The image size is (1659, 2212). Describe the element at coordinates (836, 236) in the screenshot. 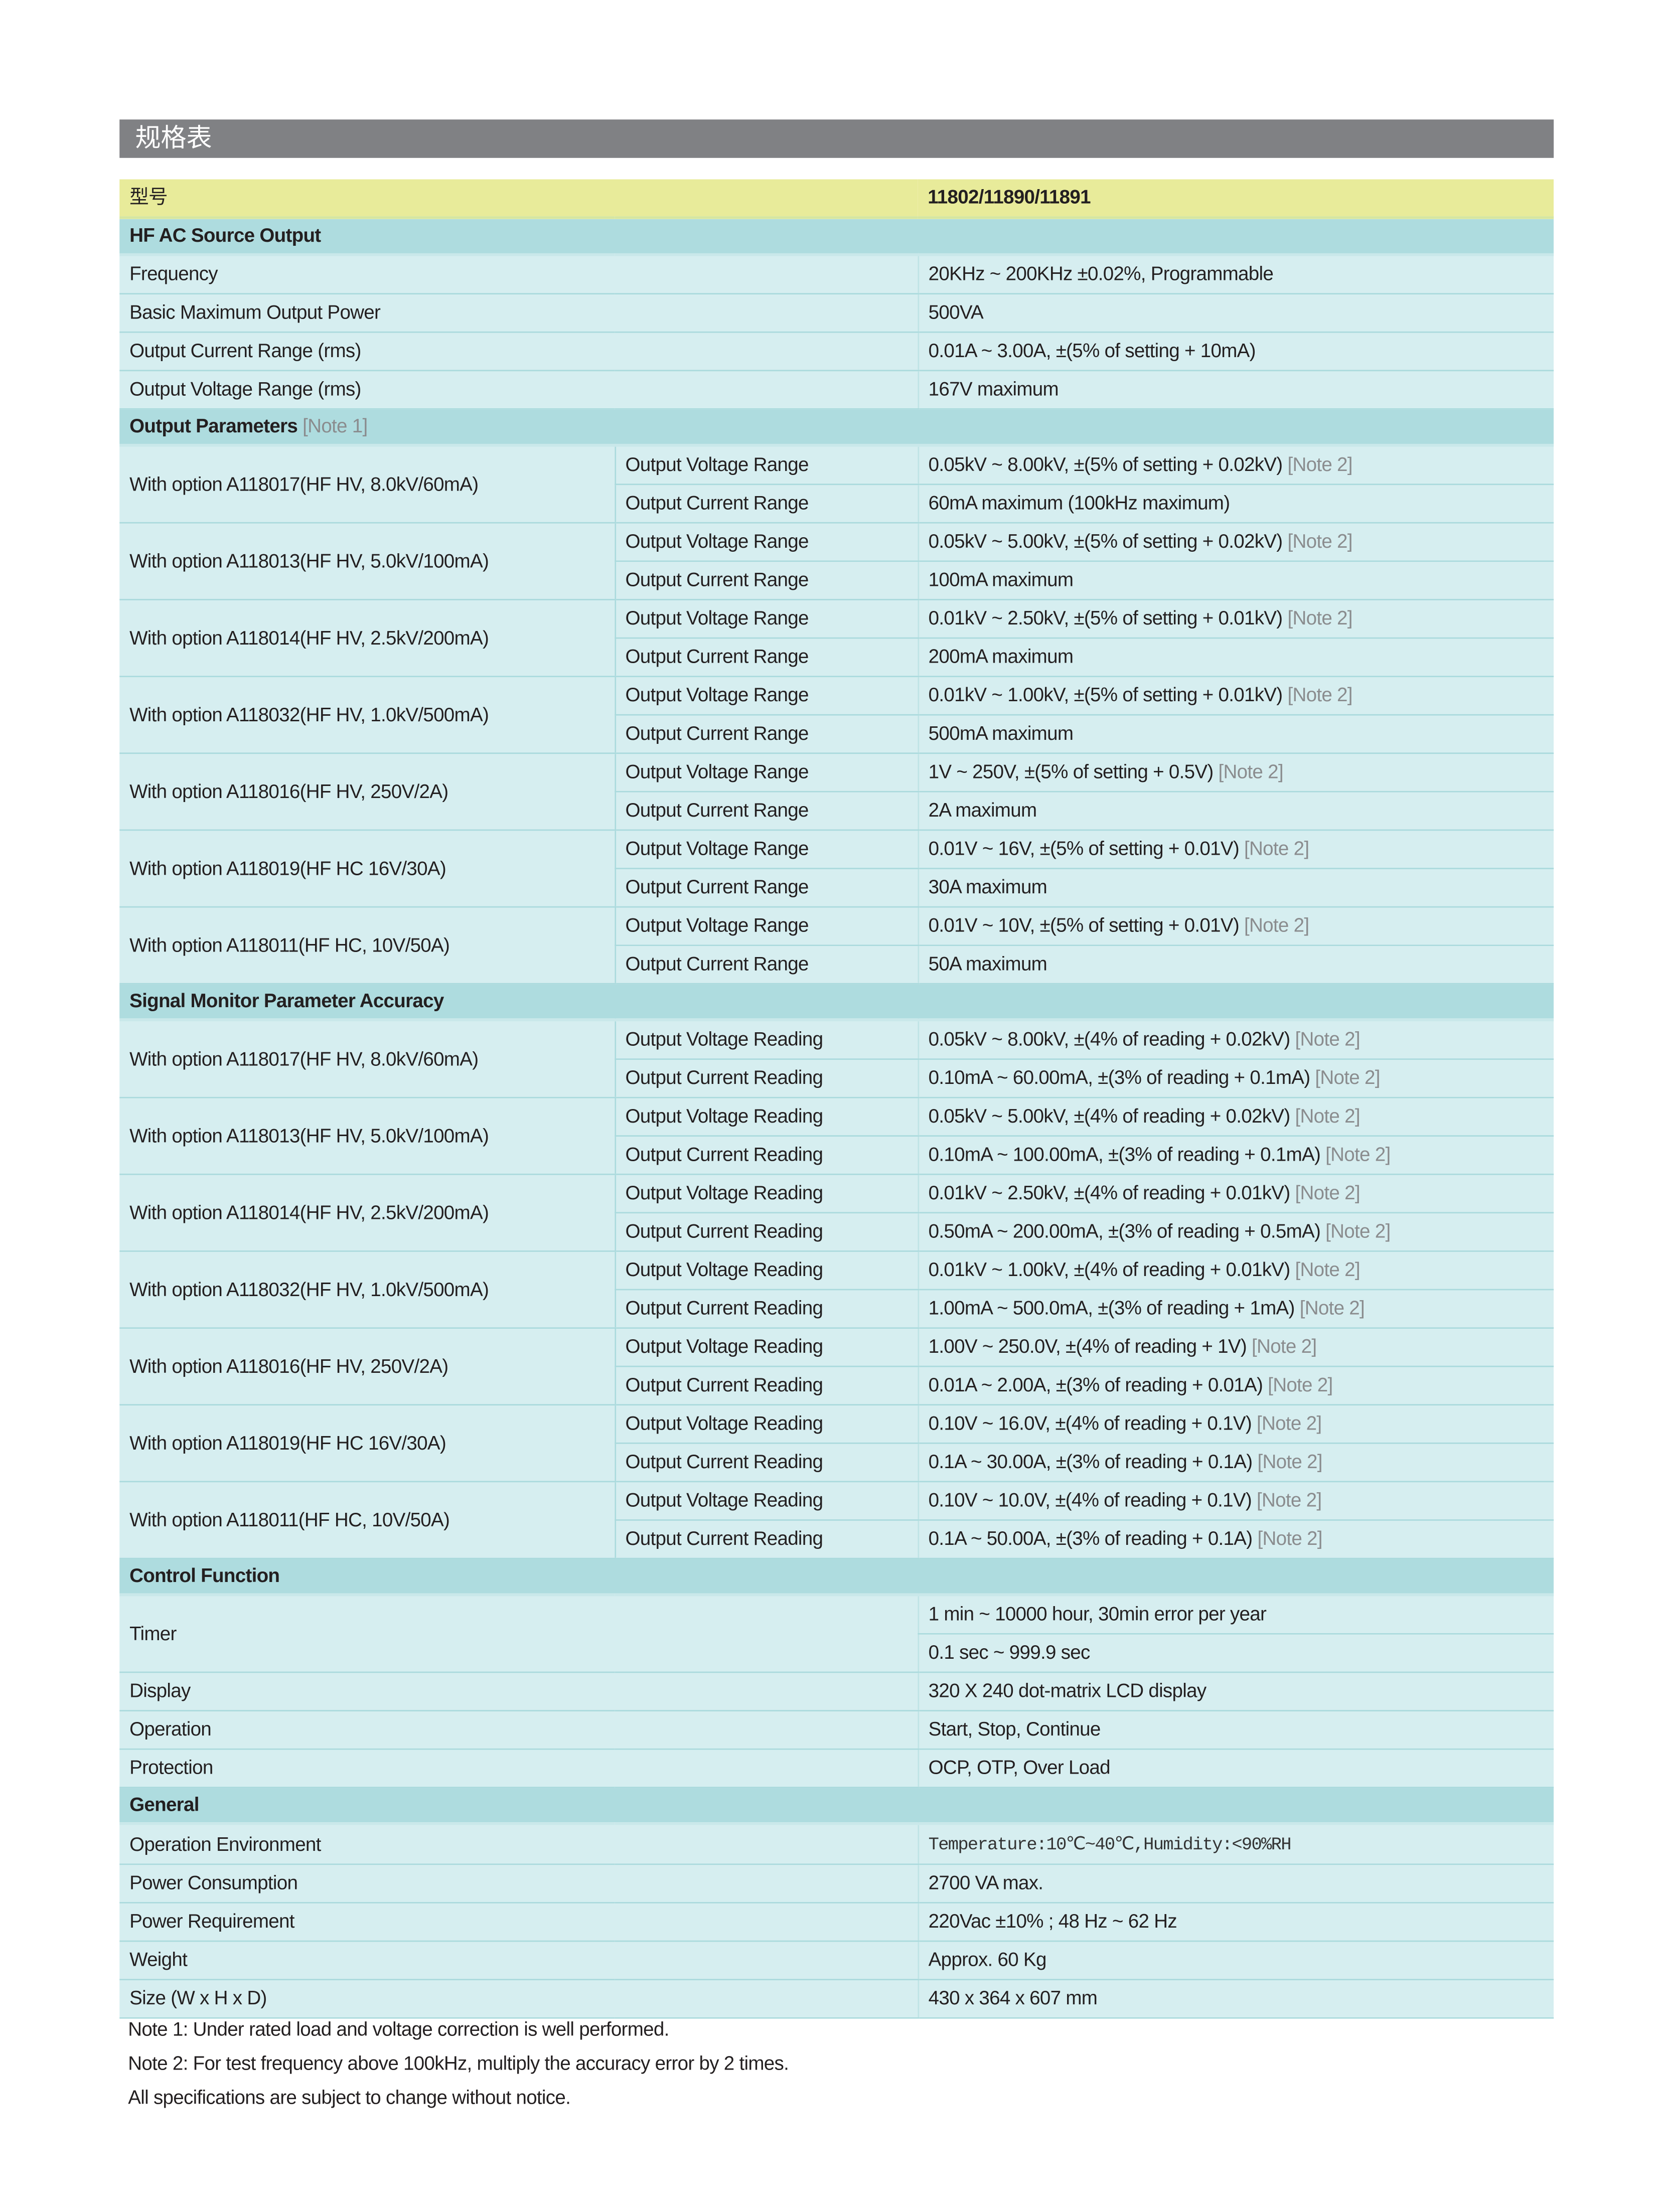

I see `section-title: HF AC Source Output` at that location.